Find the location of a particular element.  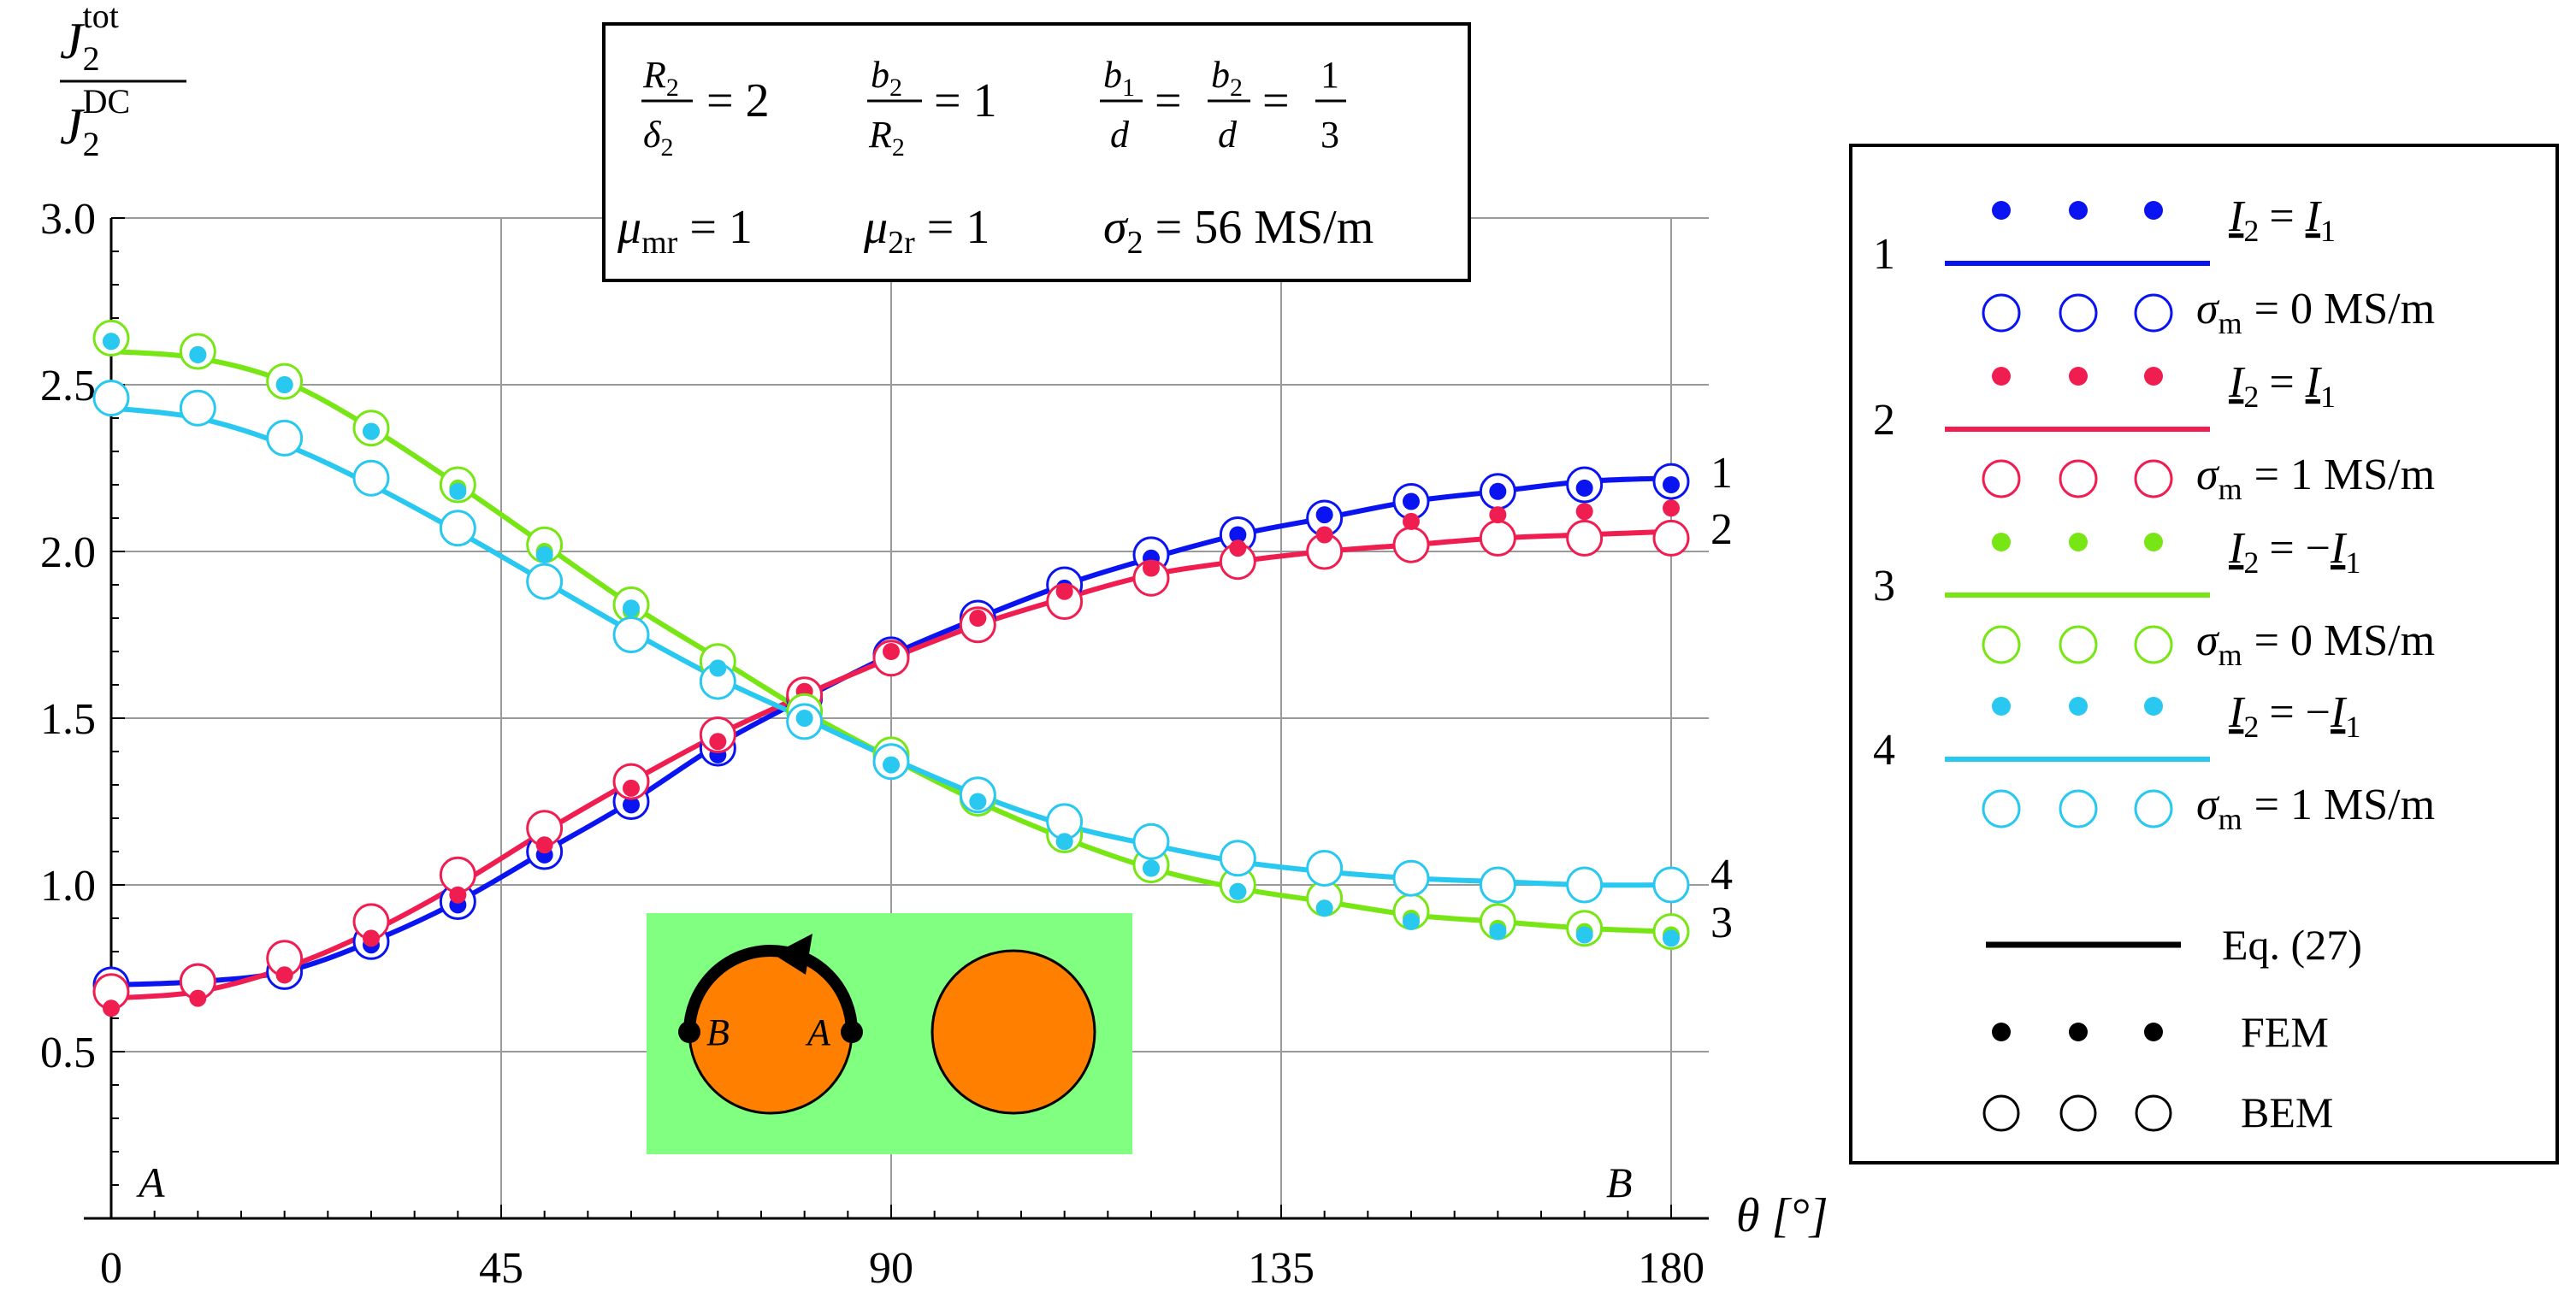

curve-label-4: 4 is located at coordinates (1721, 875).